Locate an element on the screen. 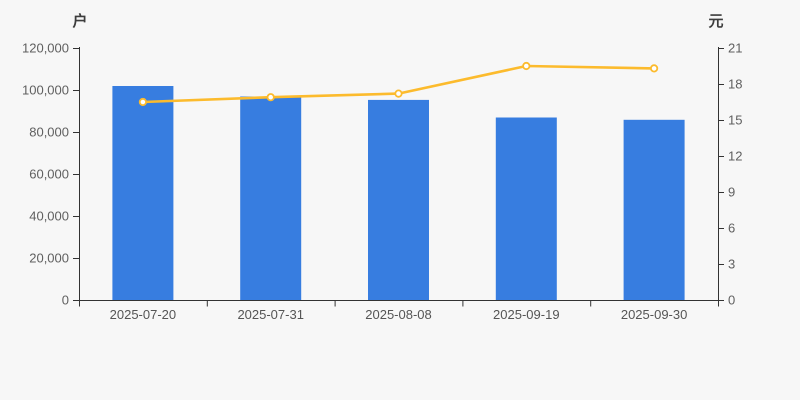 Image resolution: width=800 pixels, height=400 pixels. left-axis-tick-label: 80,000 is located at coordinates (49, 132).